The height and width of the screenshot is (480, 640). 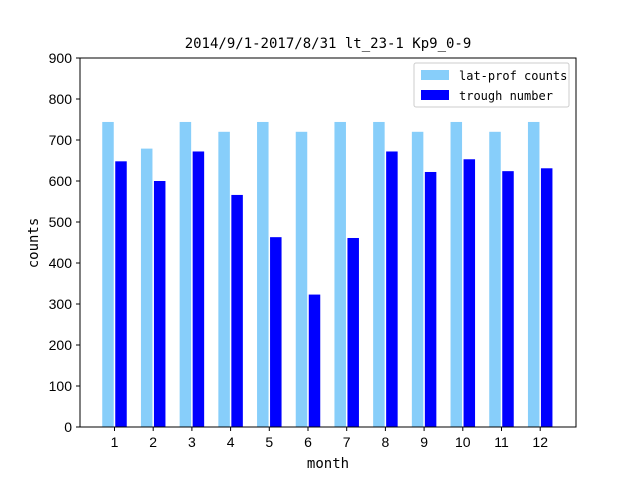 What do you see at coordinates (61, 222) in the screenshot?
I see `y-tick-label: 500` at bounding box center [61, 222].